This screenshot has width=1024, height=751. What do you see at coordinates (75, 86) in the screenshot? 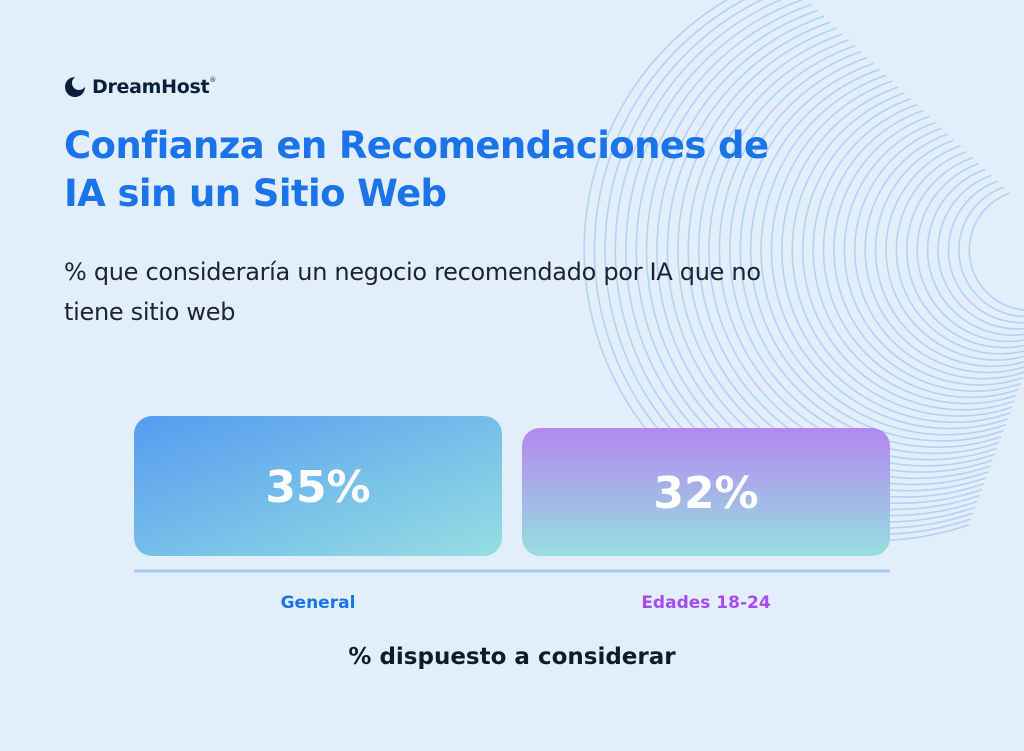
I see `crescent-moon-icon` at bounding box center [75, 86].